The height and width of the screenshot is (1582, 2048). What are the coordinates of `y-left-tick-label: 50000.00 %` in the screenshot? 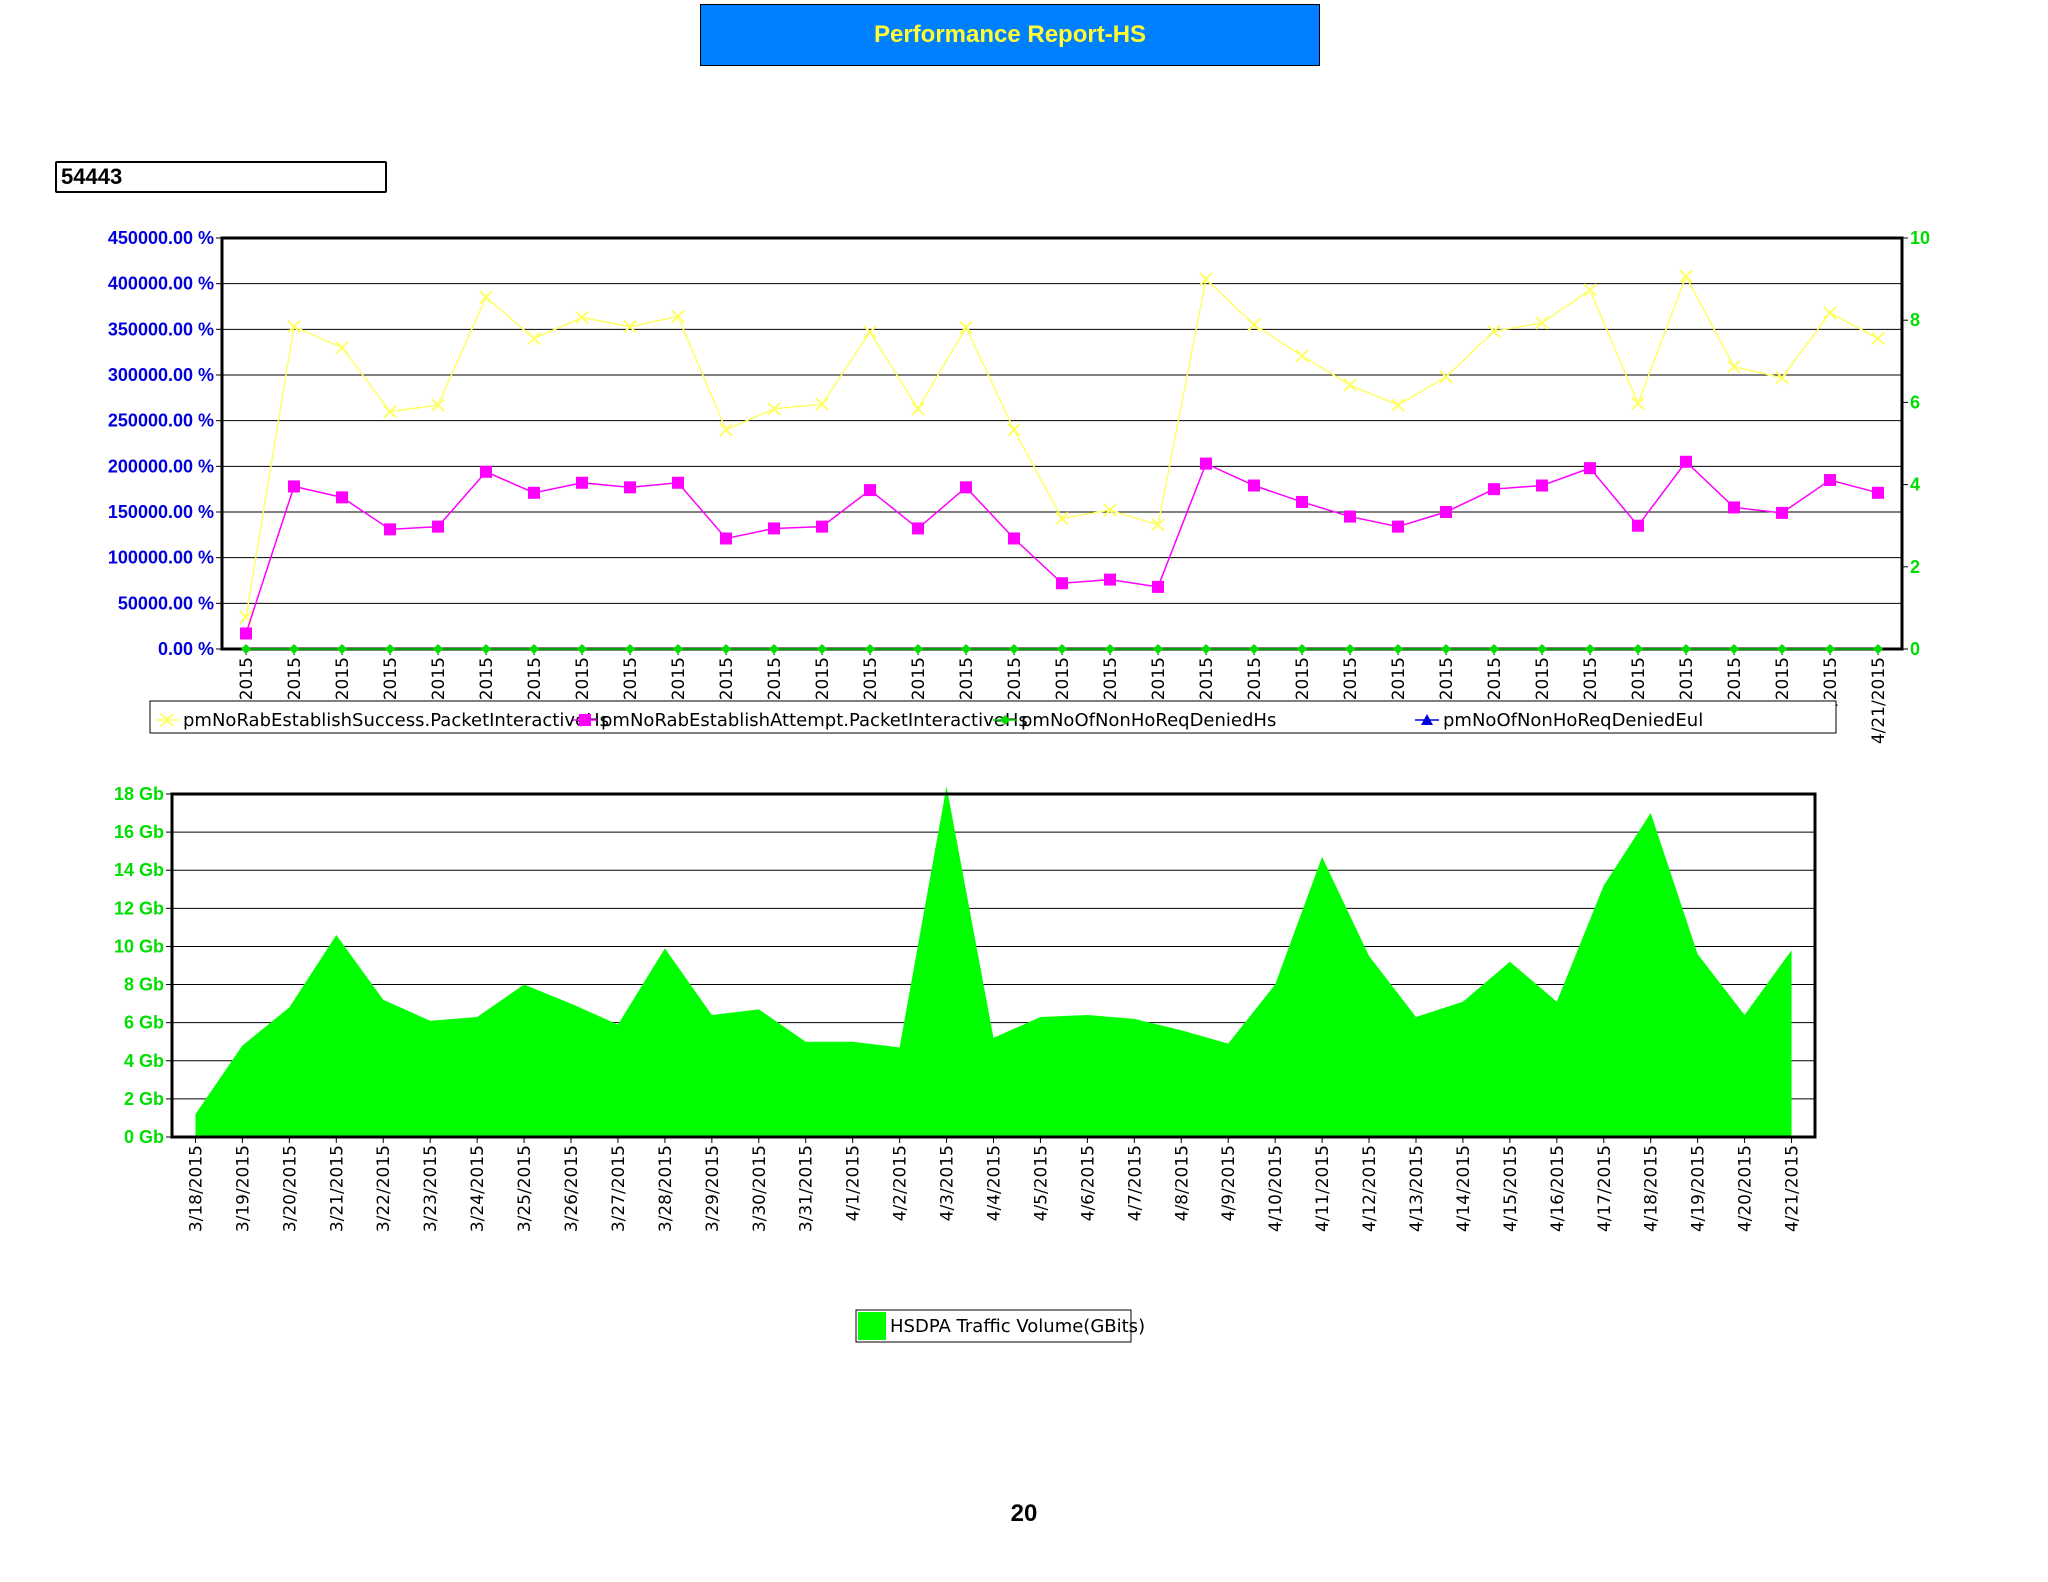 It's located at (166, 603).